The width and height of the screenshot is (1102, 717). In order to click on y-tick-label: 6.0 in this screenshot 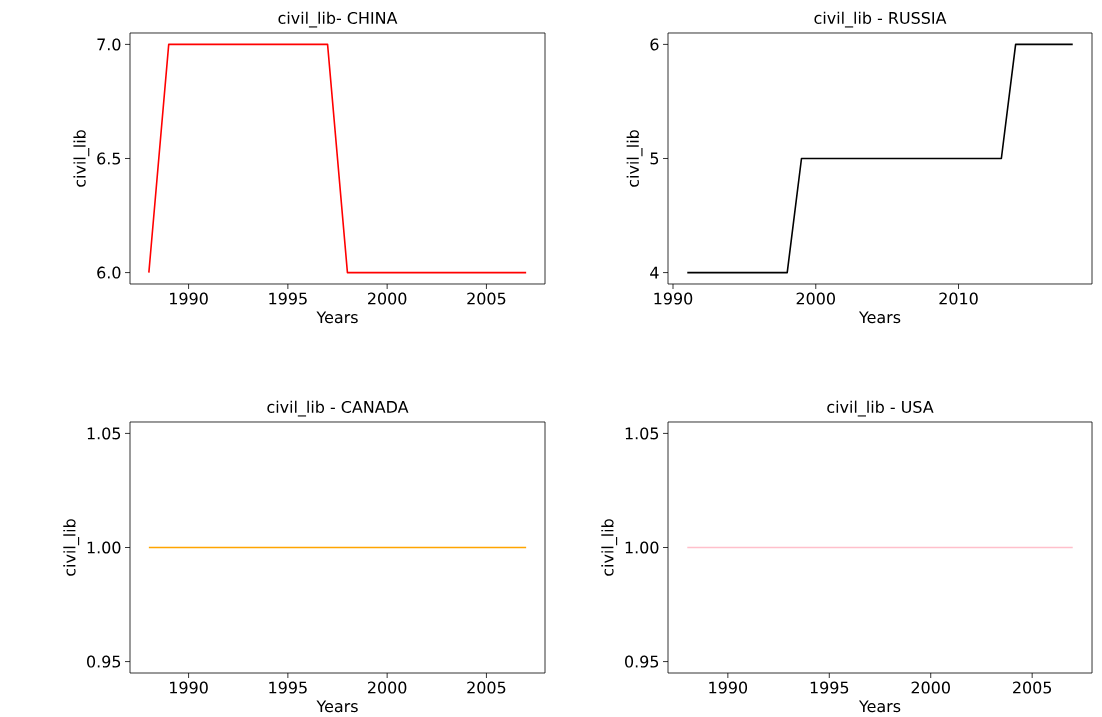, I will do `click(109, 272)`.